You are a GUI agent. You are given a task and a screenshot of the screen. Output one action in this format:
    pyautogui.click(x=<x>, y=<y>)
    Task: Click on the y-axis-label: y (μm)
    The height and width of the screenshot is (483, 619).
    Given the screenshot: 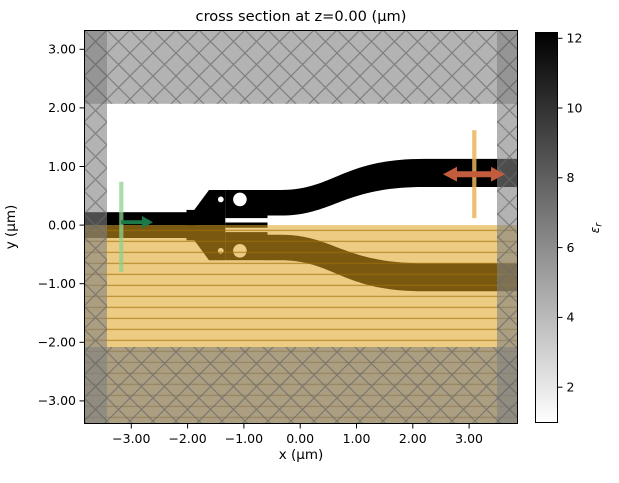 What is the action you would take?
    pyautogui.click(x=11, y=227)
    